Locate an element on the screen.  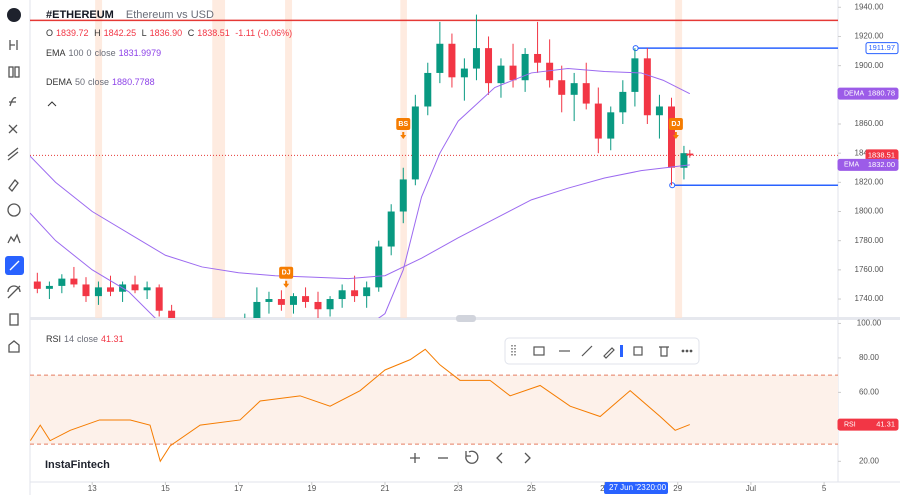
icon-cursor is located at coordinates (13, 45).